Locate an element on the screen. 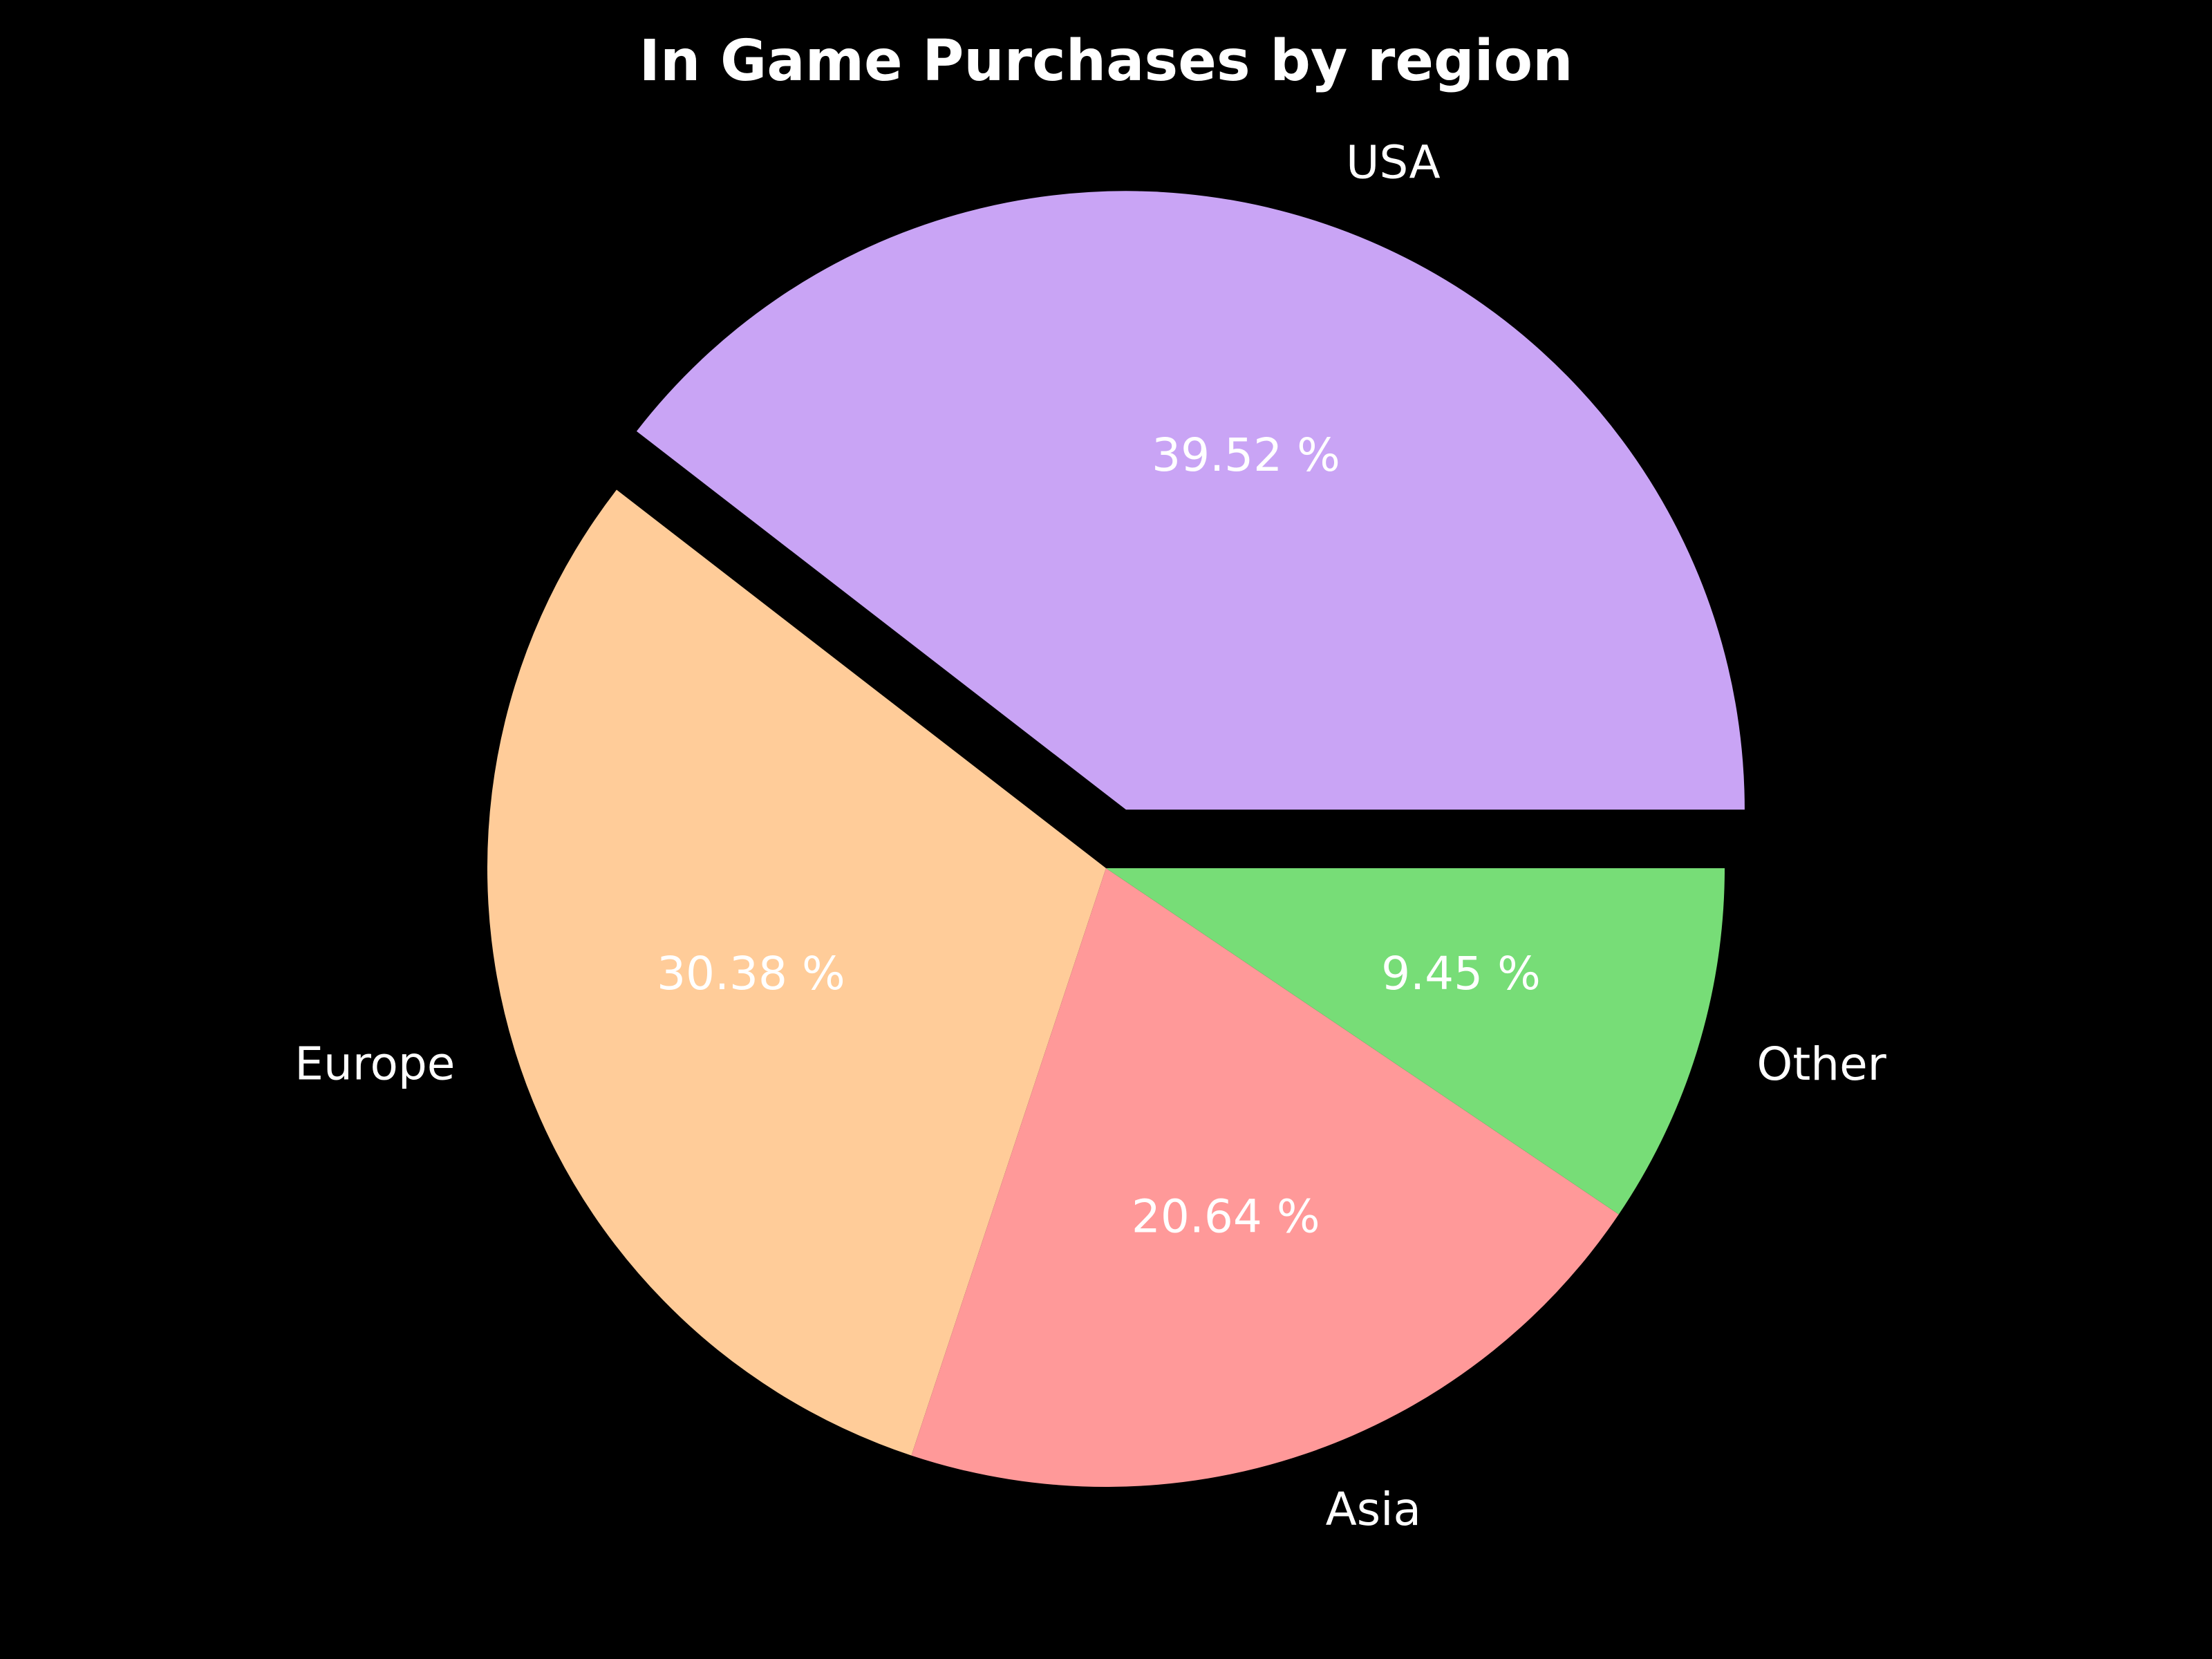 The width and height of the screenshot is (2212, 1659). pie-slice-asia is located at coordinates (1265, 1177).